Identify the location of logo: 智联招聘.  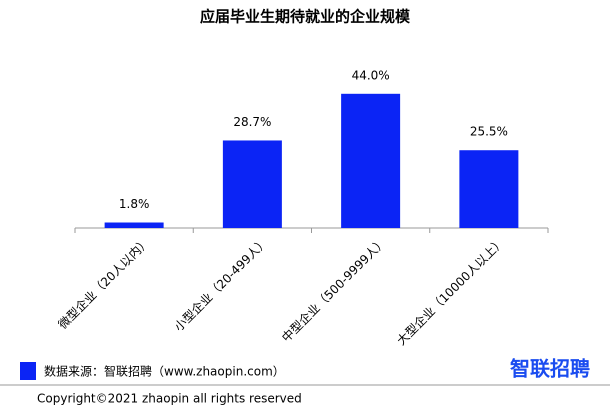
(550, 369).